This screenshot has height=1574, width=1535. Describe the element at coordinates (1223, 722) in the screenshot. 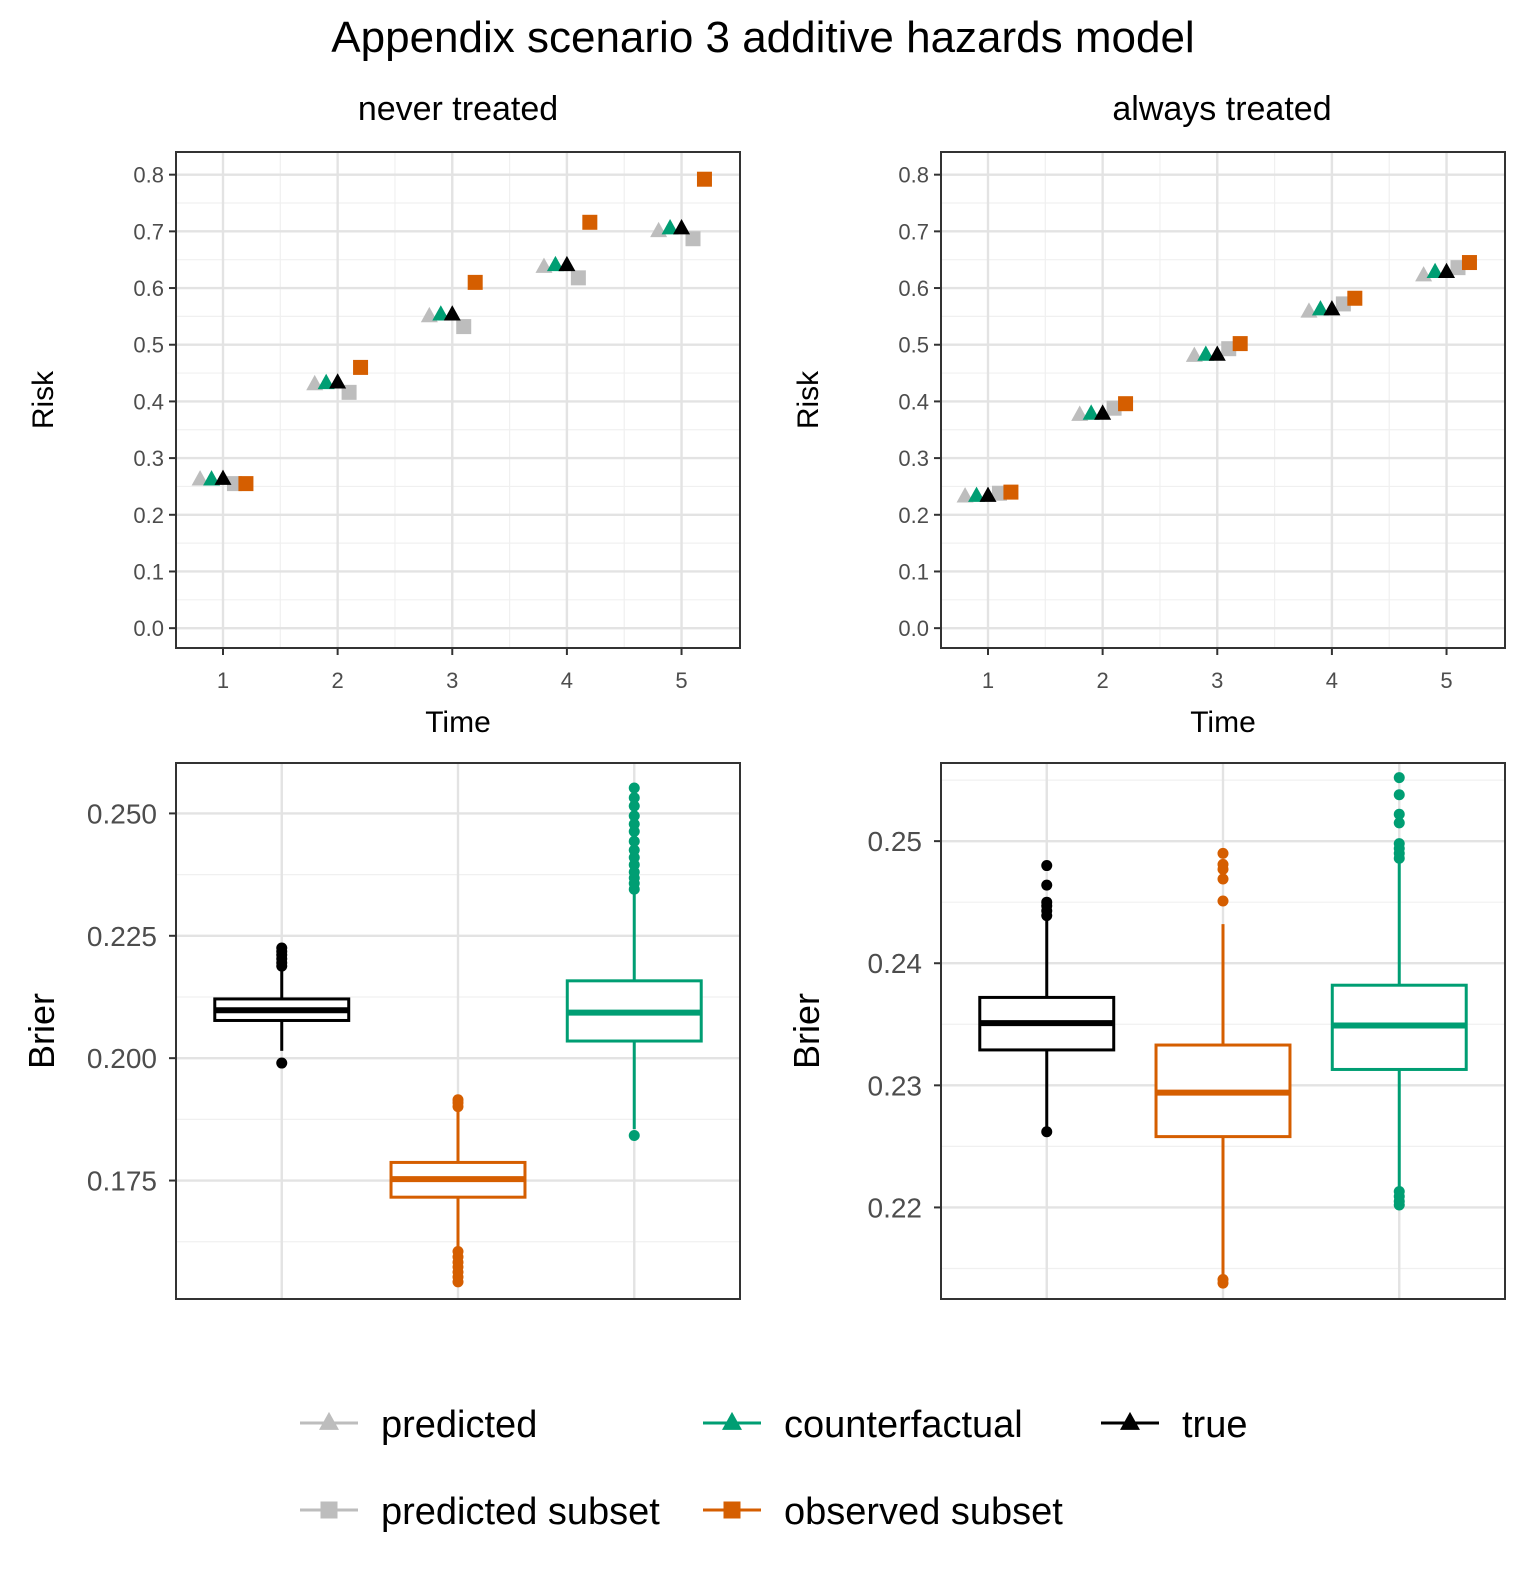

I see `x-axis-title: Time` at that location.